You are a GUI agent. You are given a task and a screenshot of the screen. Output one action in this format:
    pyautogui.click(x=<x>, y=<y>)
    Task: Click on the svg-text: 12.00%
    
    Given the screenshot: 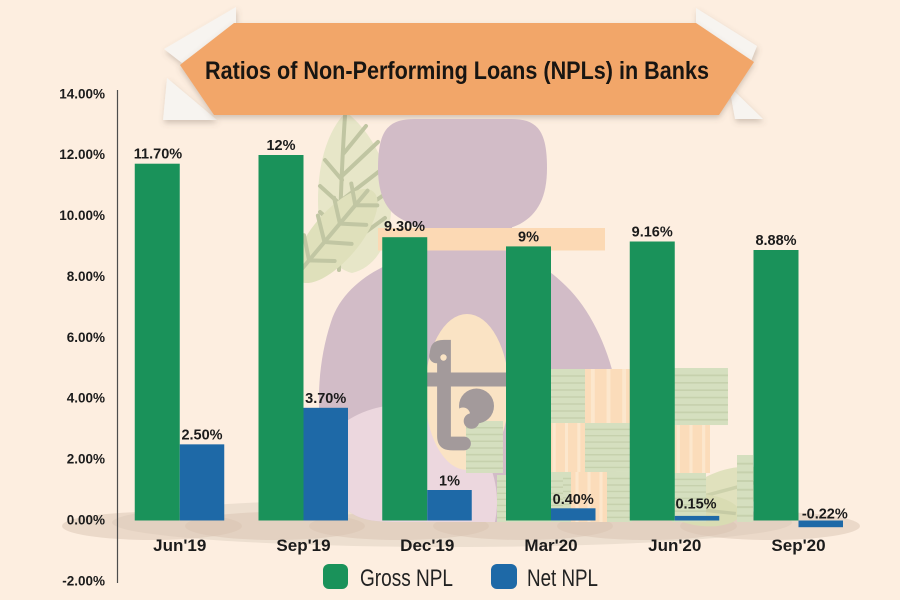 What is the action you would take?
    pyautogui.click(x=82, y=154)
    